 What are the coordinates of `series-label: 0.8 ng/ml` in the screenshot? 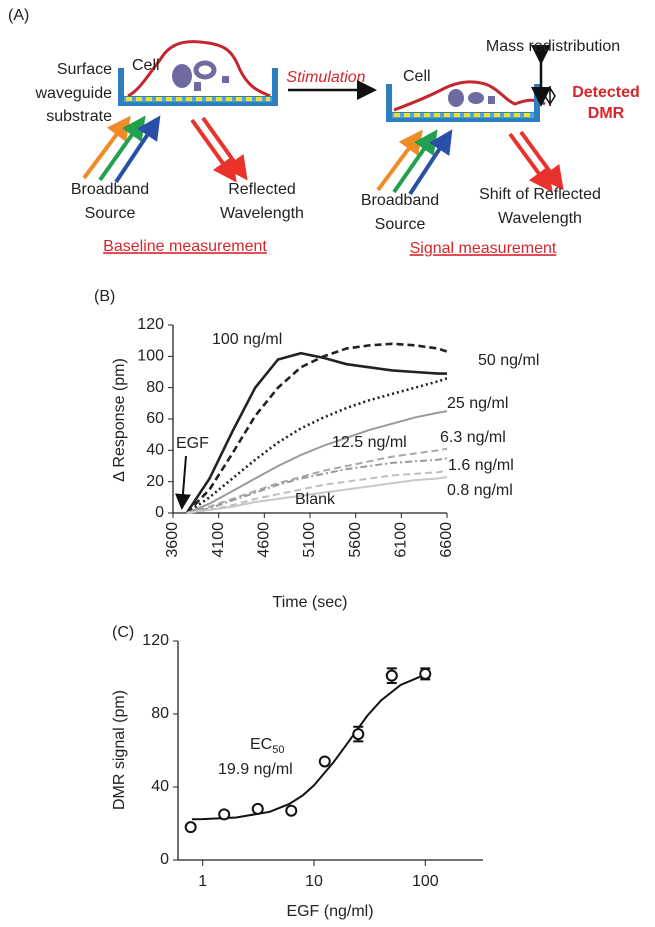 It's located at (480, 490).